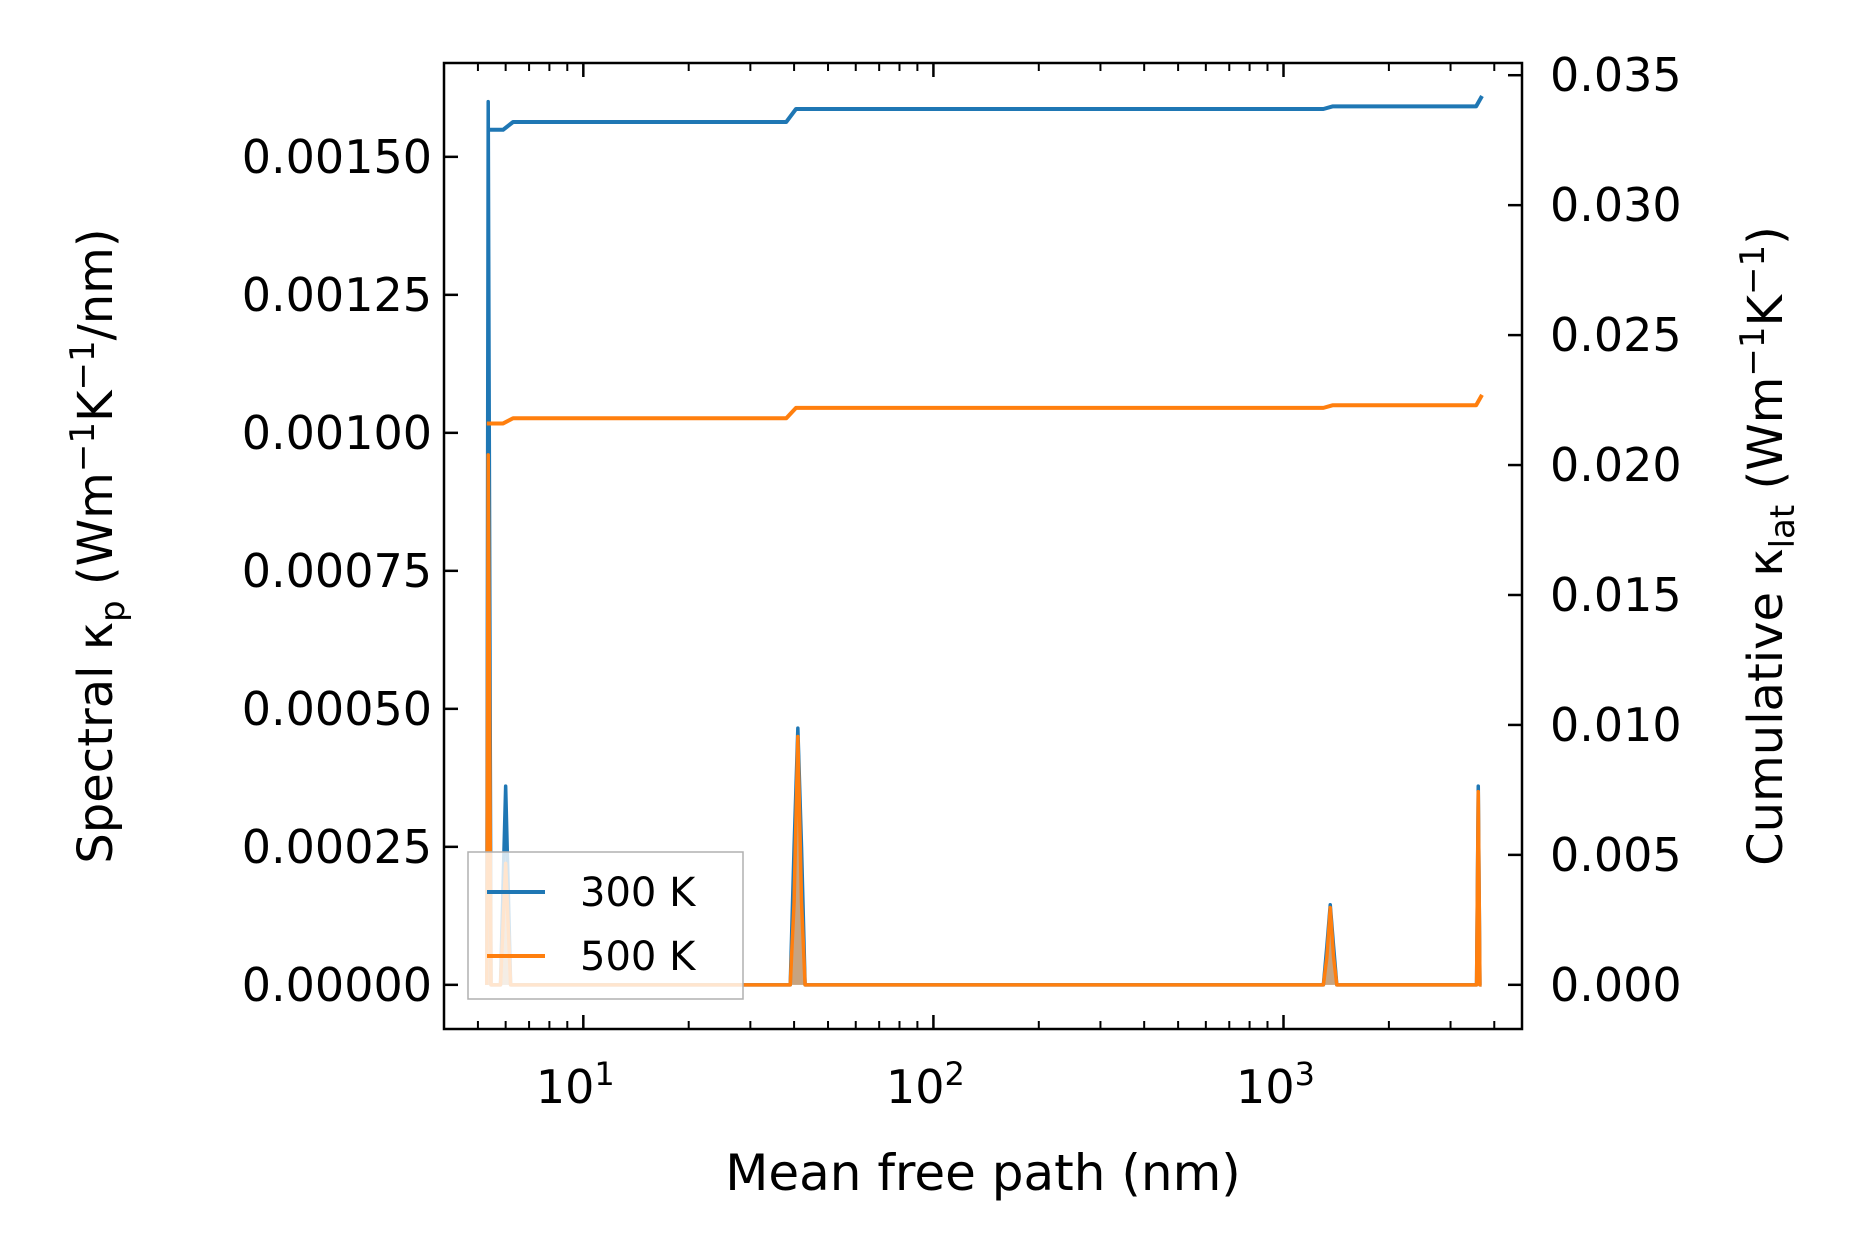 This screenshot has height=1256, width=1865. Describe the element at coordinates (1768, 546) in the screenshot. I see `y-right-axis-label: Cumulative κlat (Wm−1K−1)` at that location.